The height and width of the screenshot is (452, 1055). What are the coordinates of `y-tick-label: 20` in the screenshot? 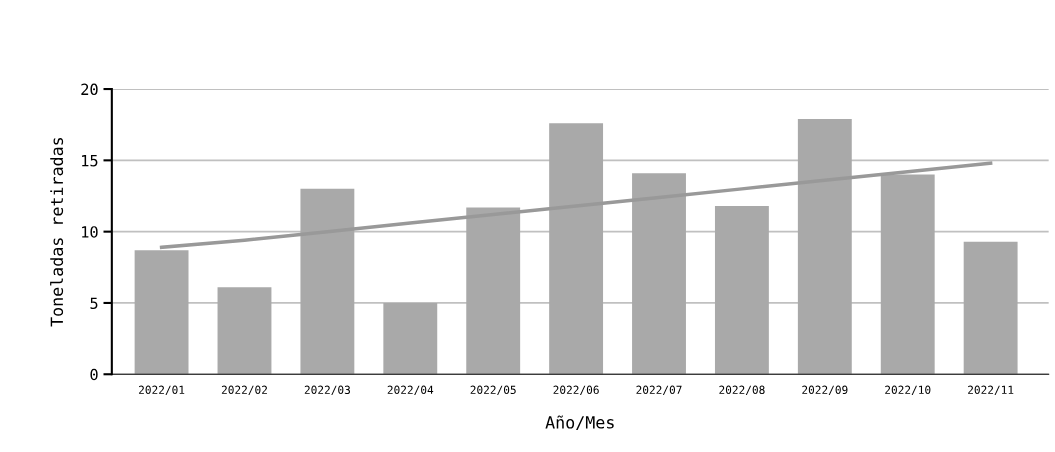 It's located at (89, 89).